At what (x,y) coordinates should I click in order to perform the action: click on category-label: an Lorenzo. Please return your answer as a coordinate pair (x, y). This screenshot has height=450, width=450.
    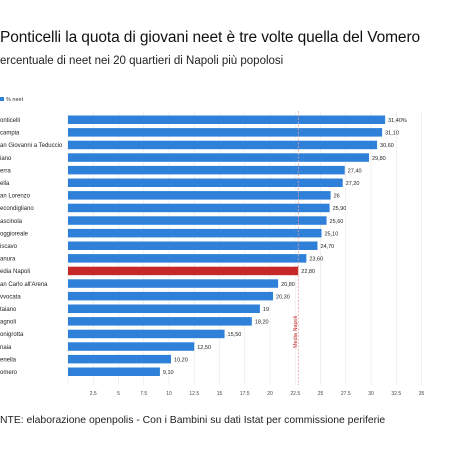
    Looking at the image, I should click on (15, 197).